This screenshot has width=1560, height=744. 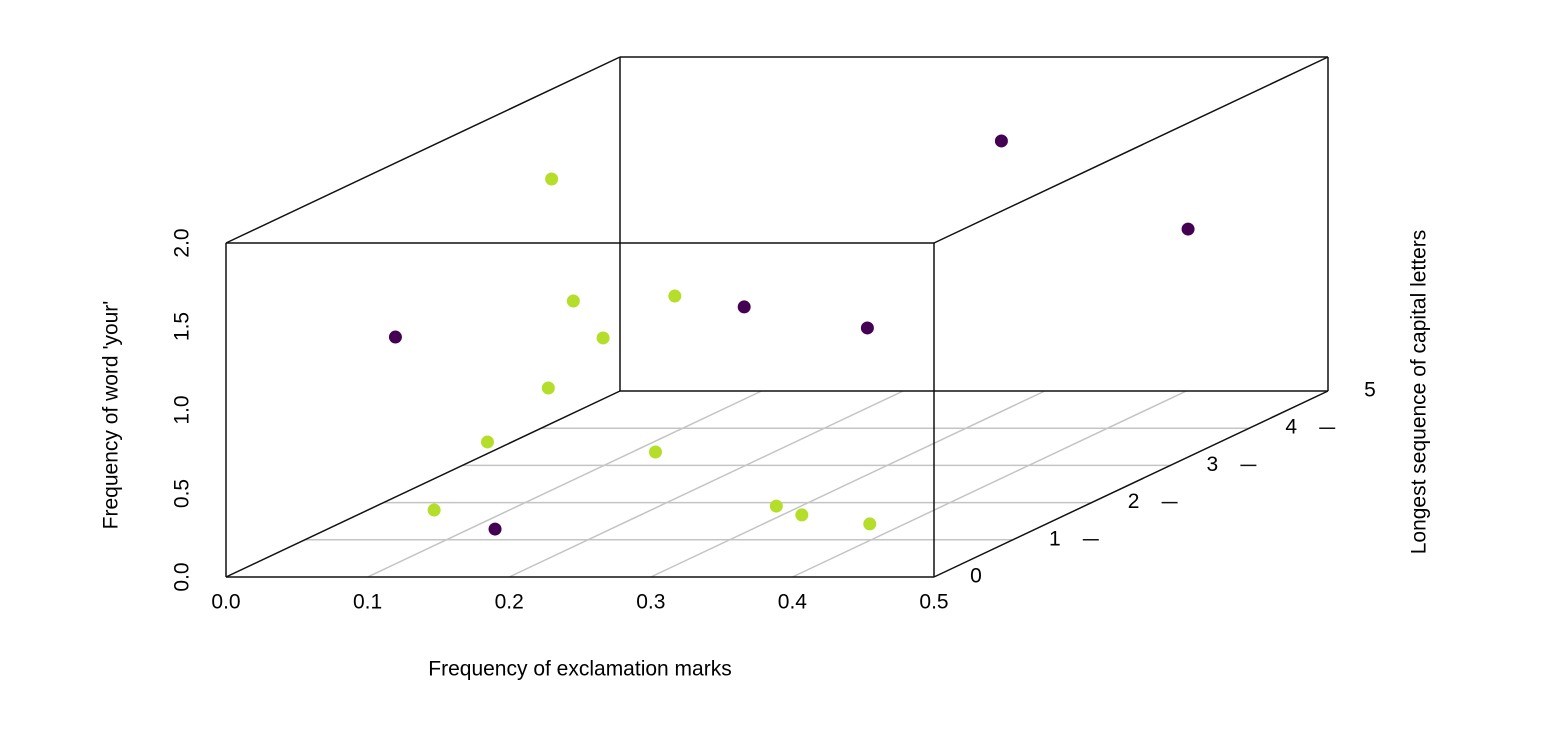 I want to click on x-tick-label: 0.2, so click(x=509, y=602).